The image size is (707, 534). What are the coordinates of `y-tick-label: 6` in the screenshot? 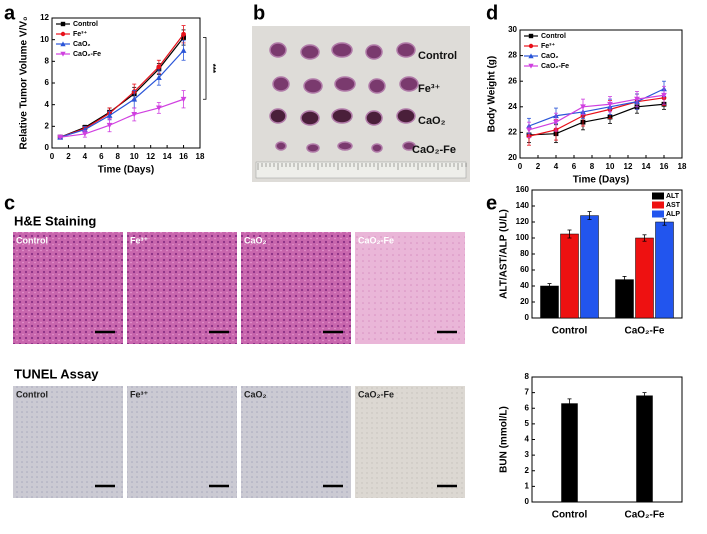 It's located at (527, 407).